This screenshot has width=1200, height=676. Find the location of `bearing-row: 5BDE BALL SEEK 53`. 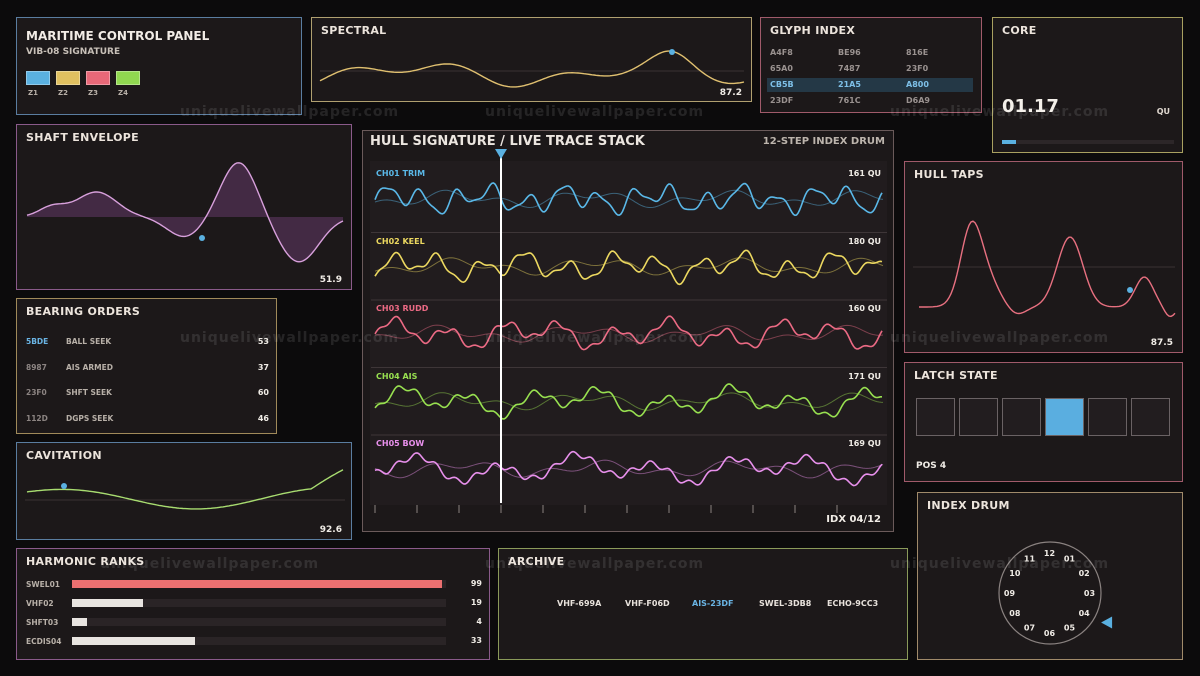

bearing-row: 5BDE BALL SEEK 53 is located at coordinates (147, 346).